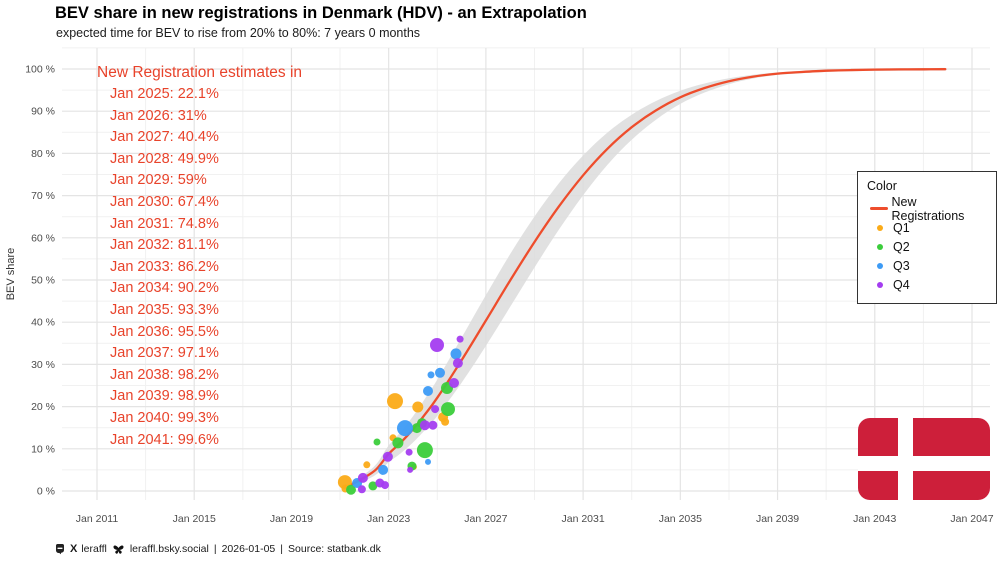 Image resolution: width=1000 pixels, height=563 pixels. What do you see at coordinates (43, 407) in the screenshot?
I see `y-tick-label: 20 %` at bounding box center [43, 407].